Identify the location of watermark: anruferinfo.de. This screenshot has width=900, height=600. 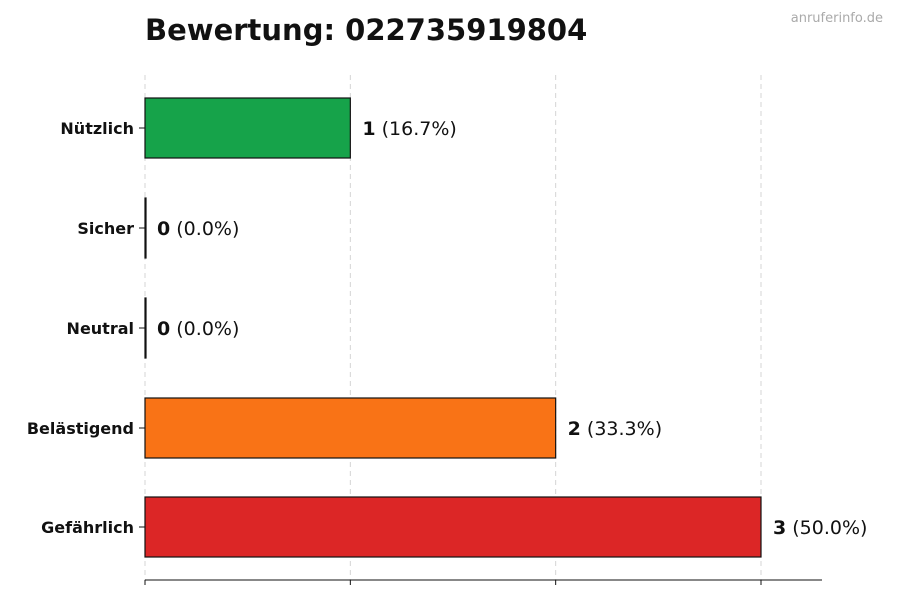
(837, 18).